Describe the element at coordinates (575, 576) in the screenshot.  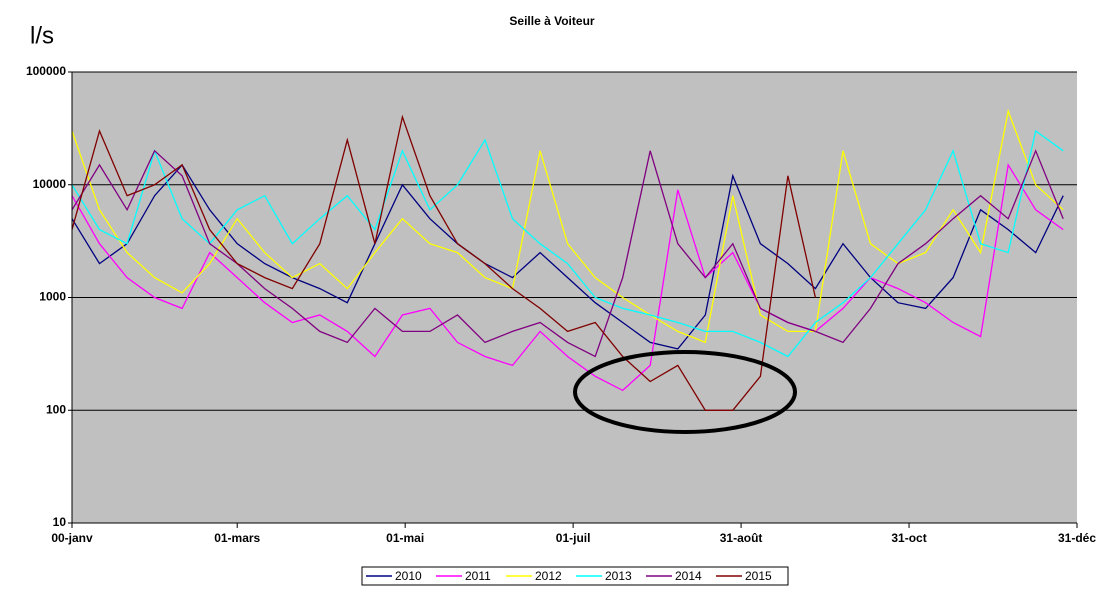
I see `legend` at that location.